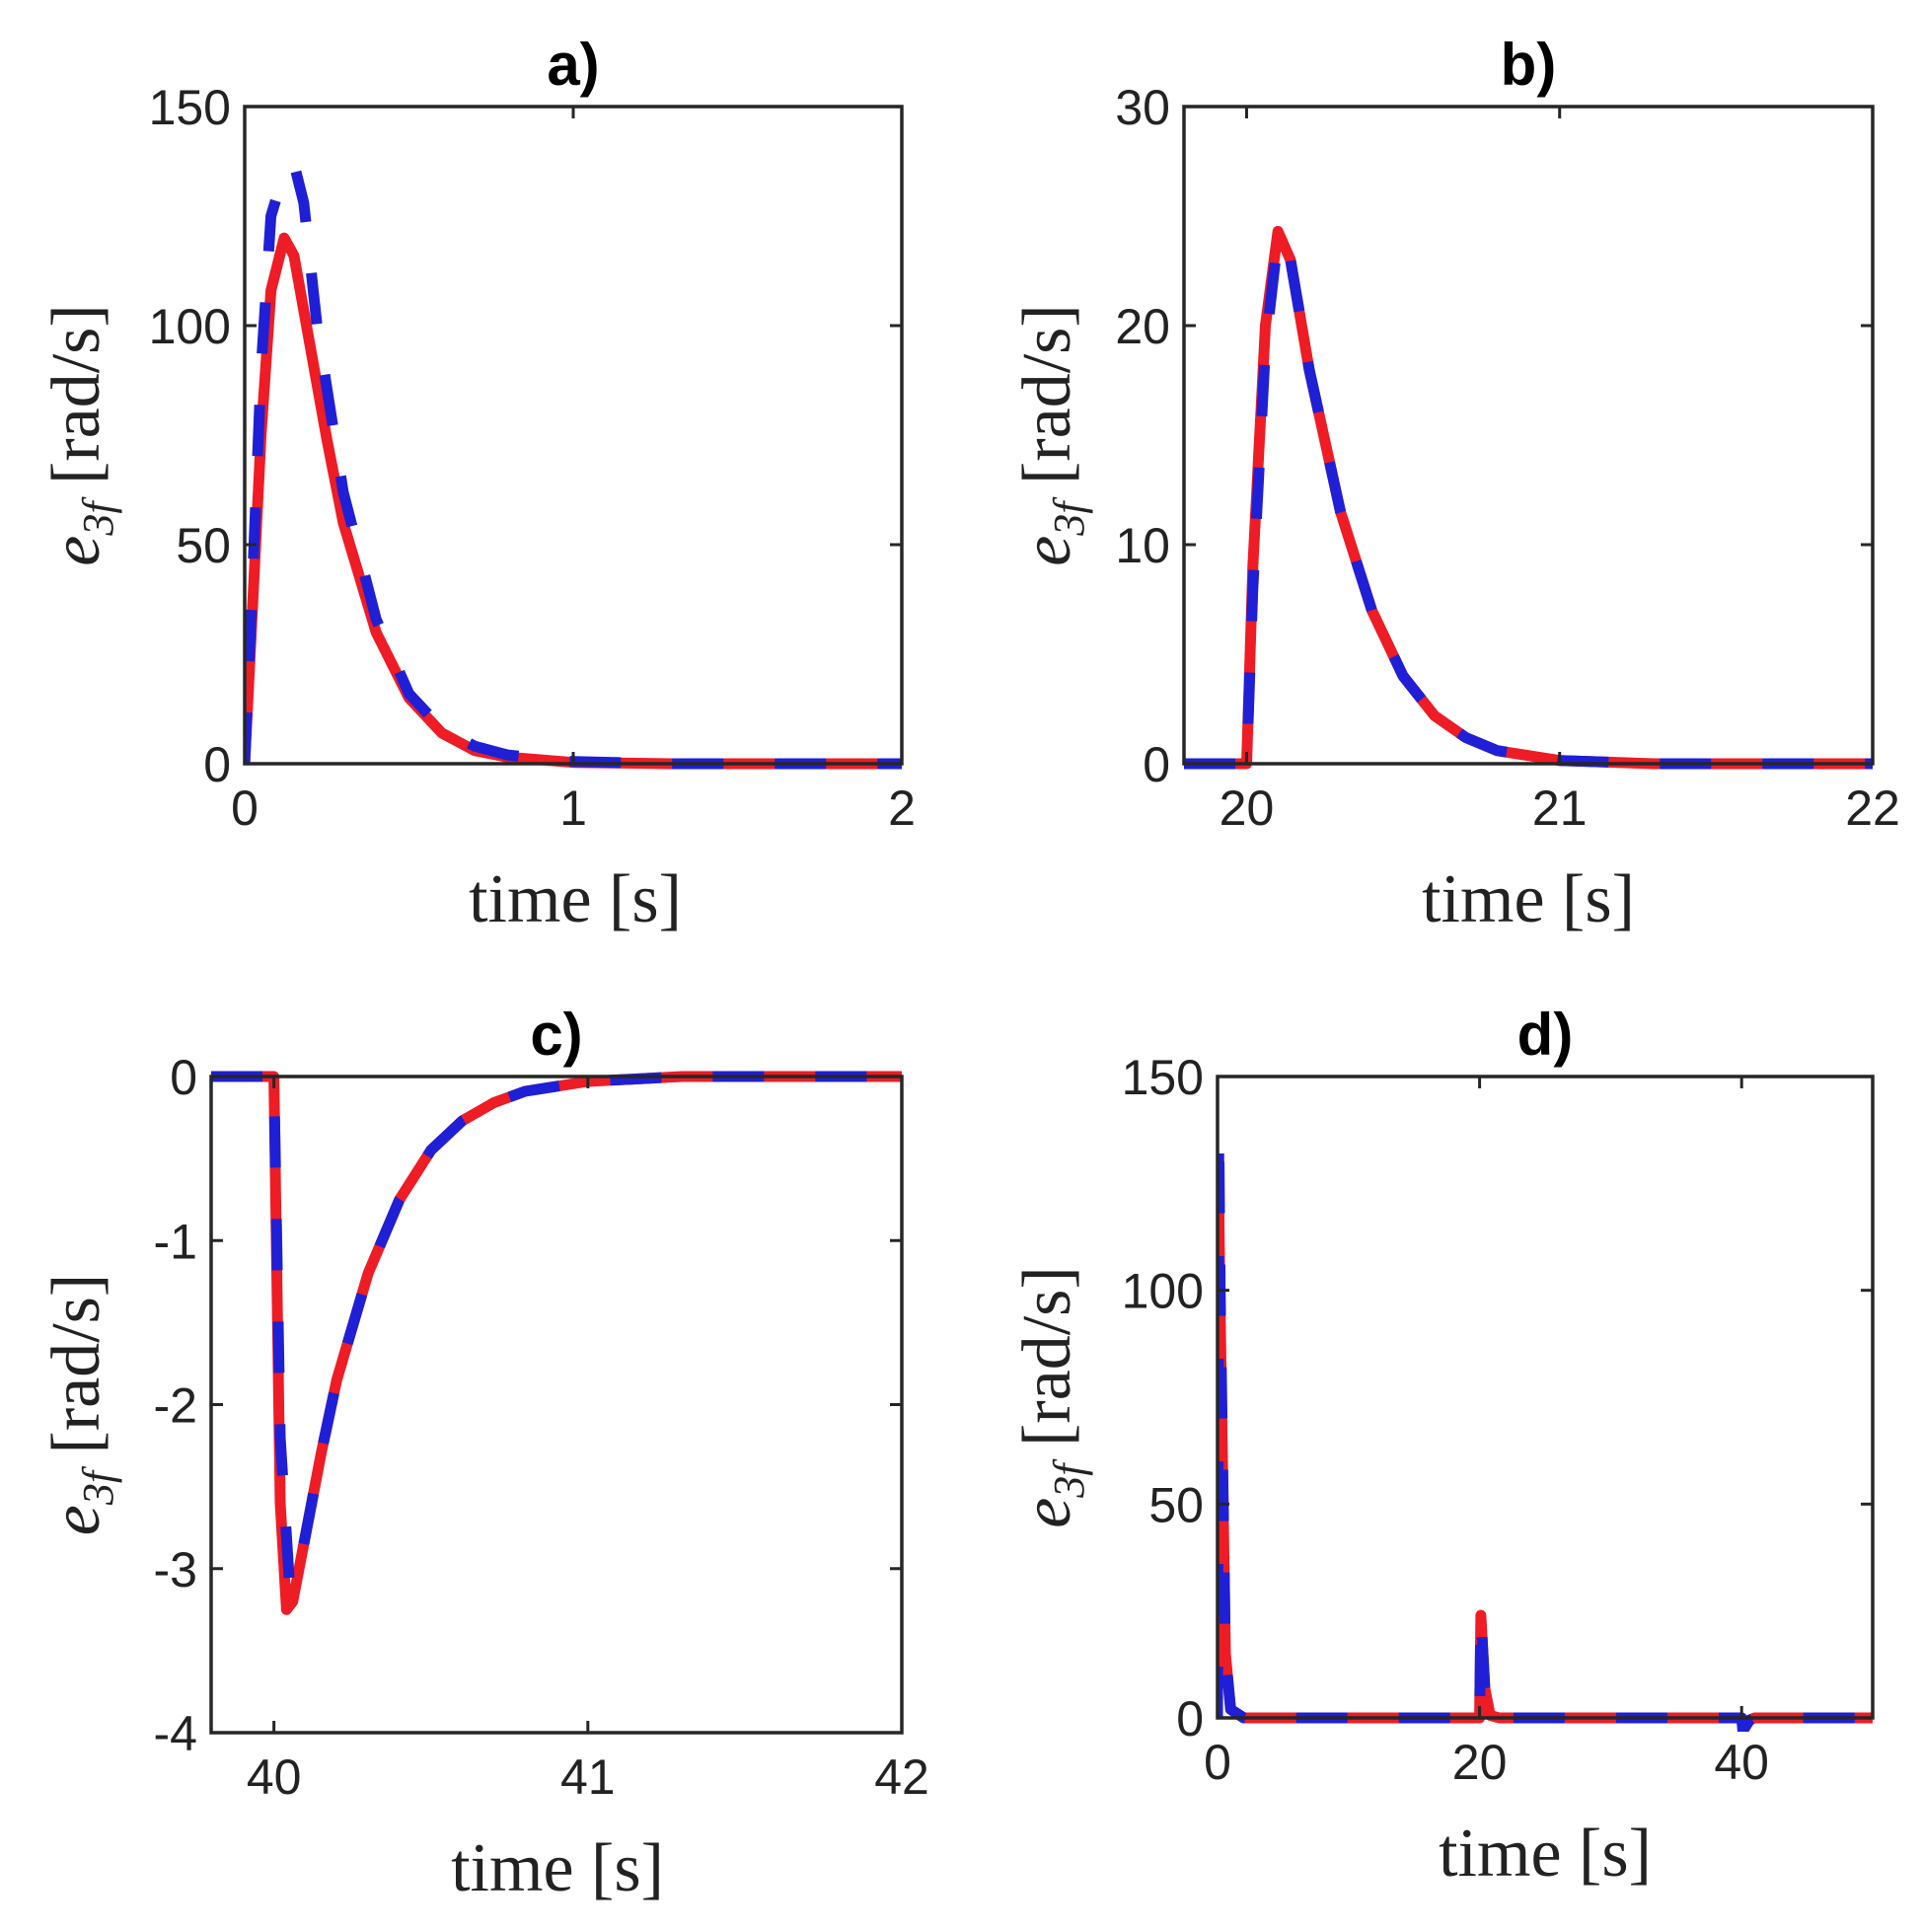 Image resolution: width=1922 pixels, height=1932 pixels. What do you see at coordinates (176, 1570) in the screenshot?
I see `y-tick-label: -3` at bounding box center [176, 1570].